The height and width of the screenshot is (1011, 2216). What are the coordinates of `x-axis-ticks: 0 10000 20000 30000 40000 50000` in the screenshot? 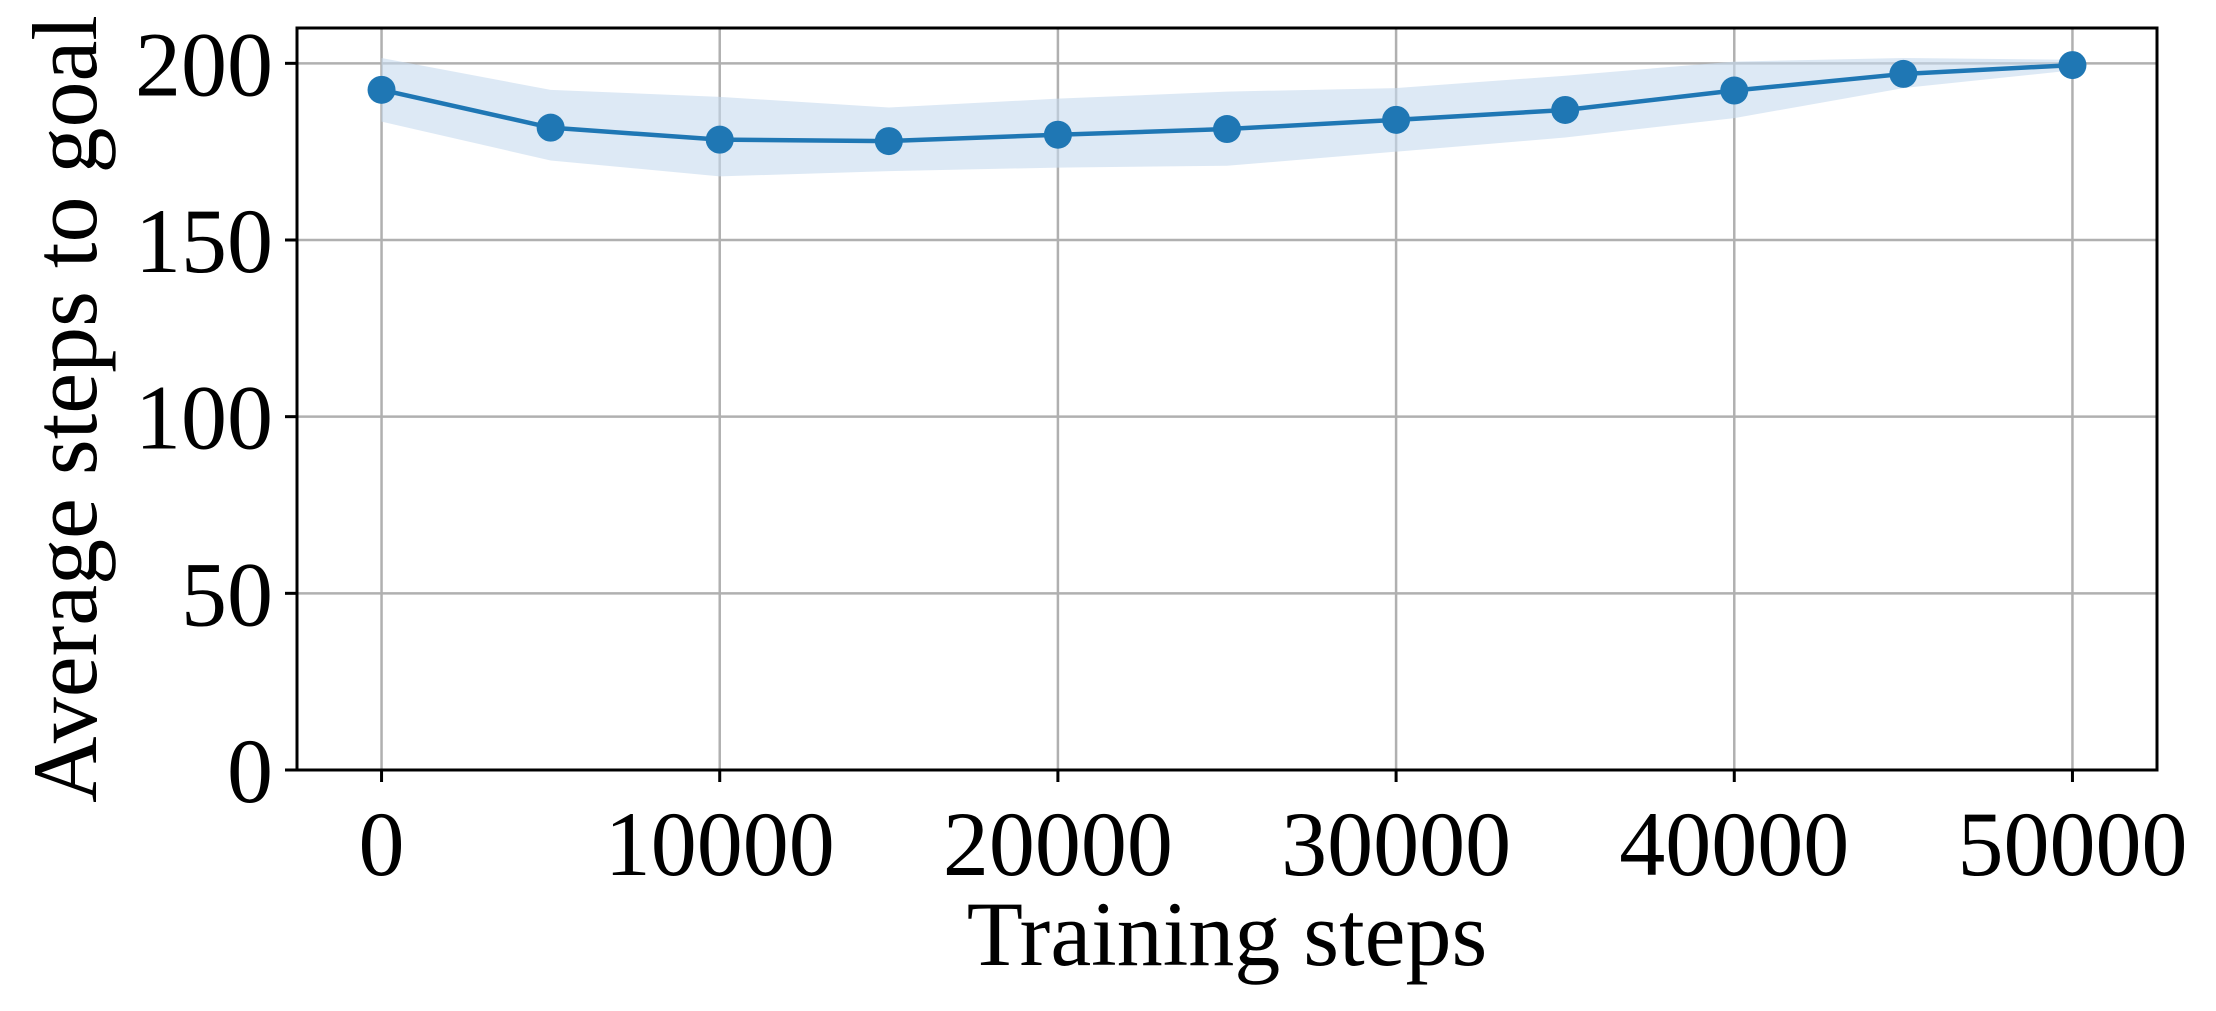 It's located at (1273, 832).